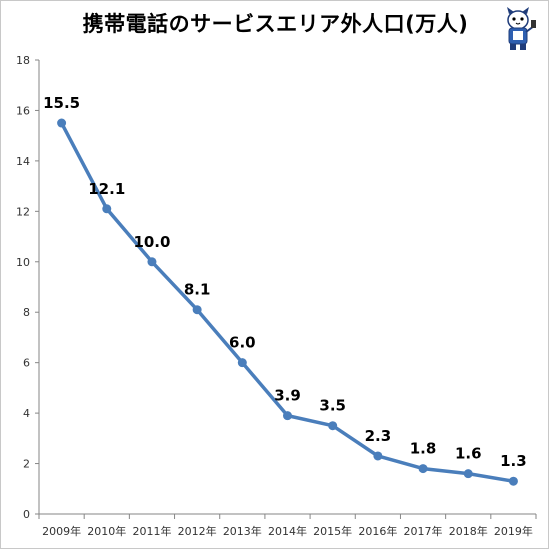 Image resolution: width=551 pixels, height=551 pixels. Describe the element at coordinates (61, 531) in the screenshot. I see `x-tick-label: 2009年` at that location.